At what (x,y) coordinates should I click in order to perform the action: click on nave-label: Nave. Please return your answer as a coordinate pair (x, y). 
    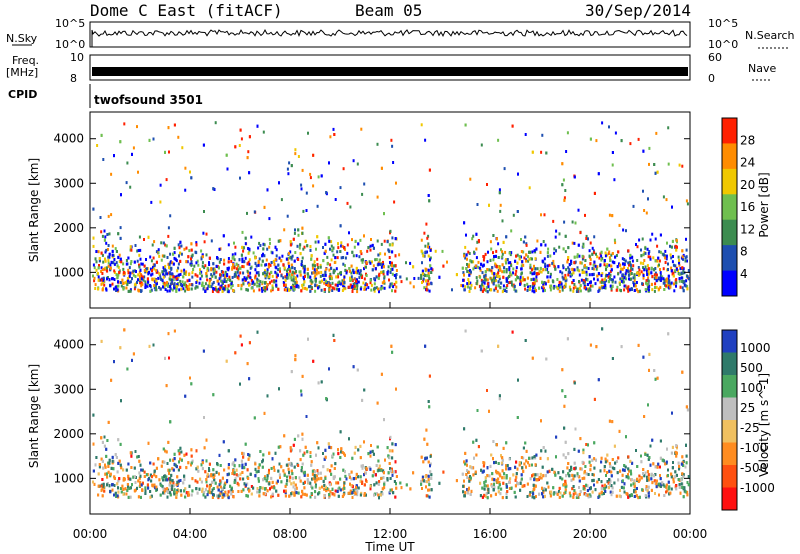
    Looking at the image, I should click on (762, 68).